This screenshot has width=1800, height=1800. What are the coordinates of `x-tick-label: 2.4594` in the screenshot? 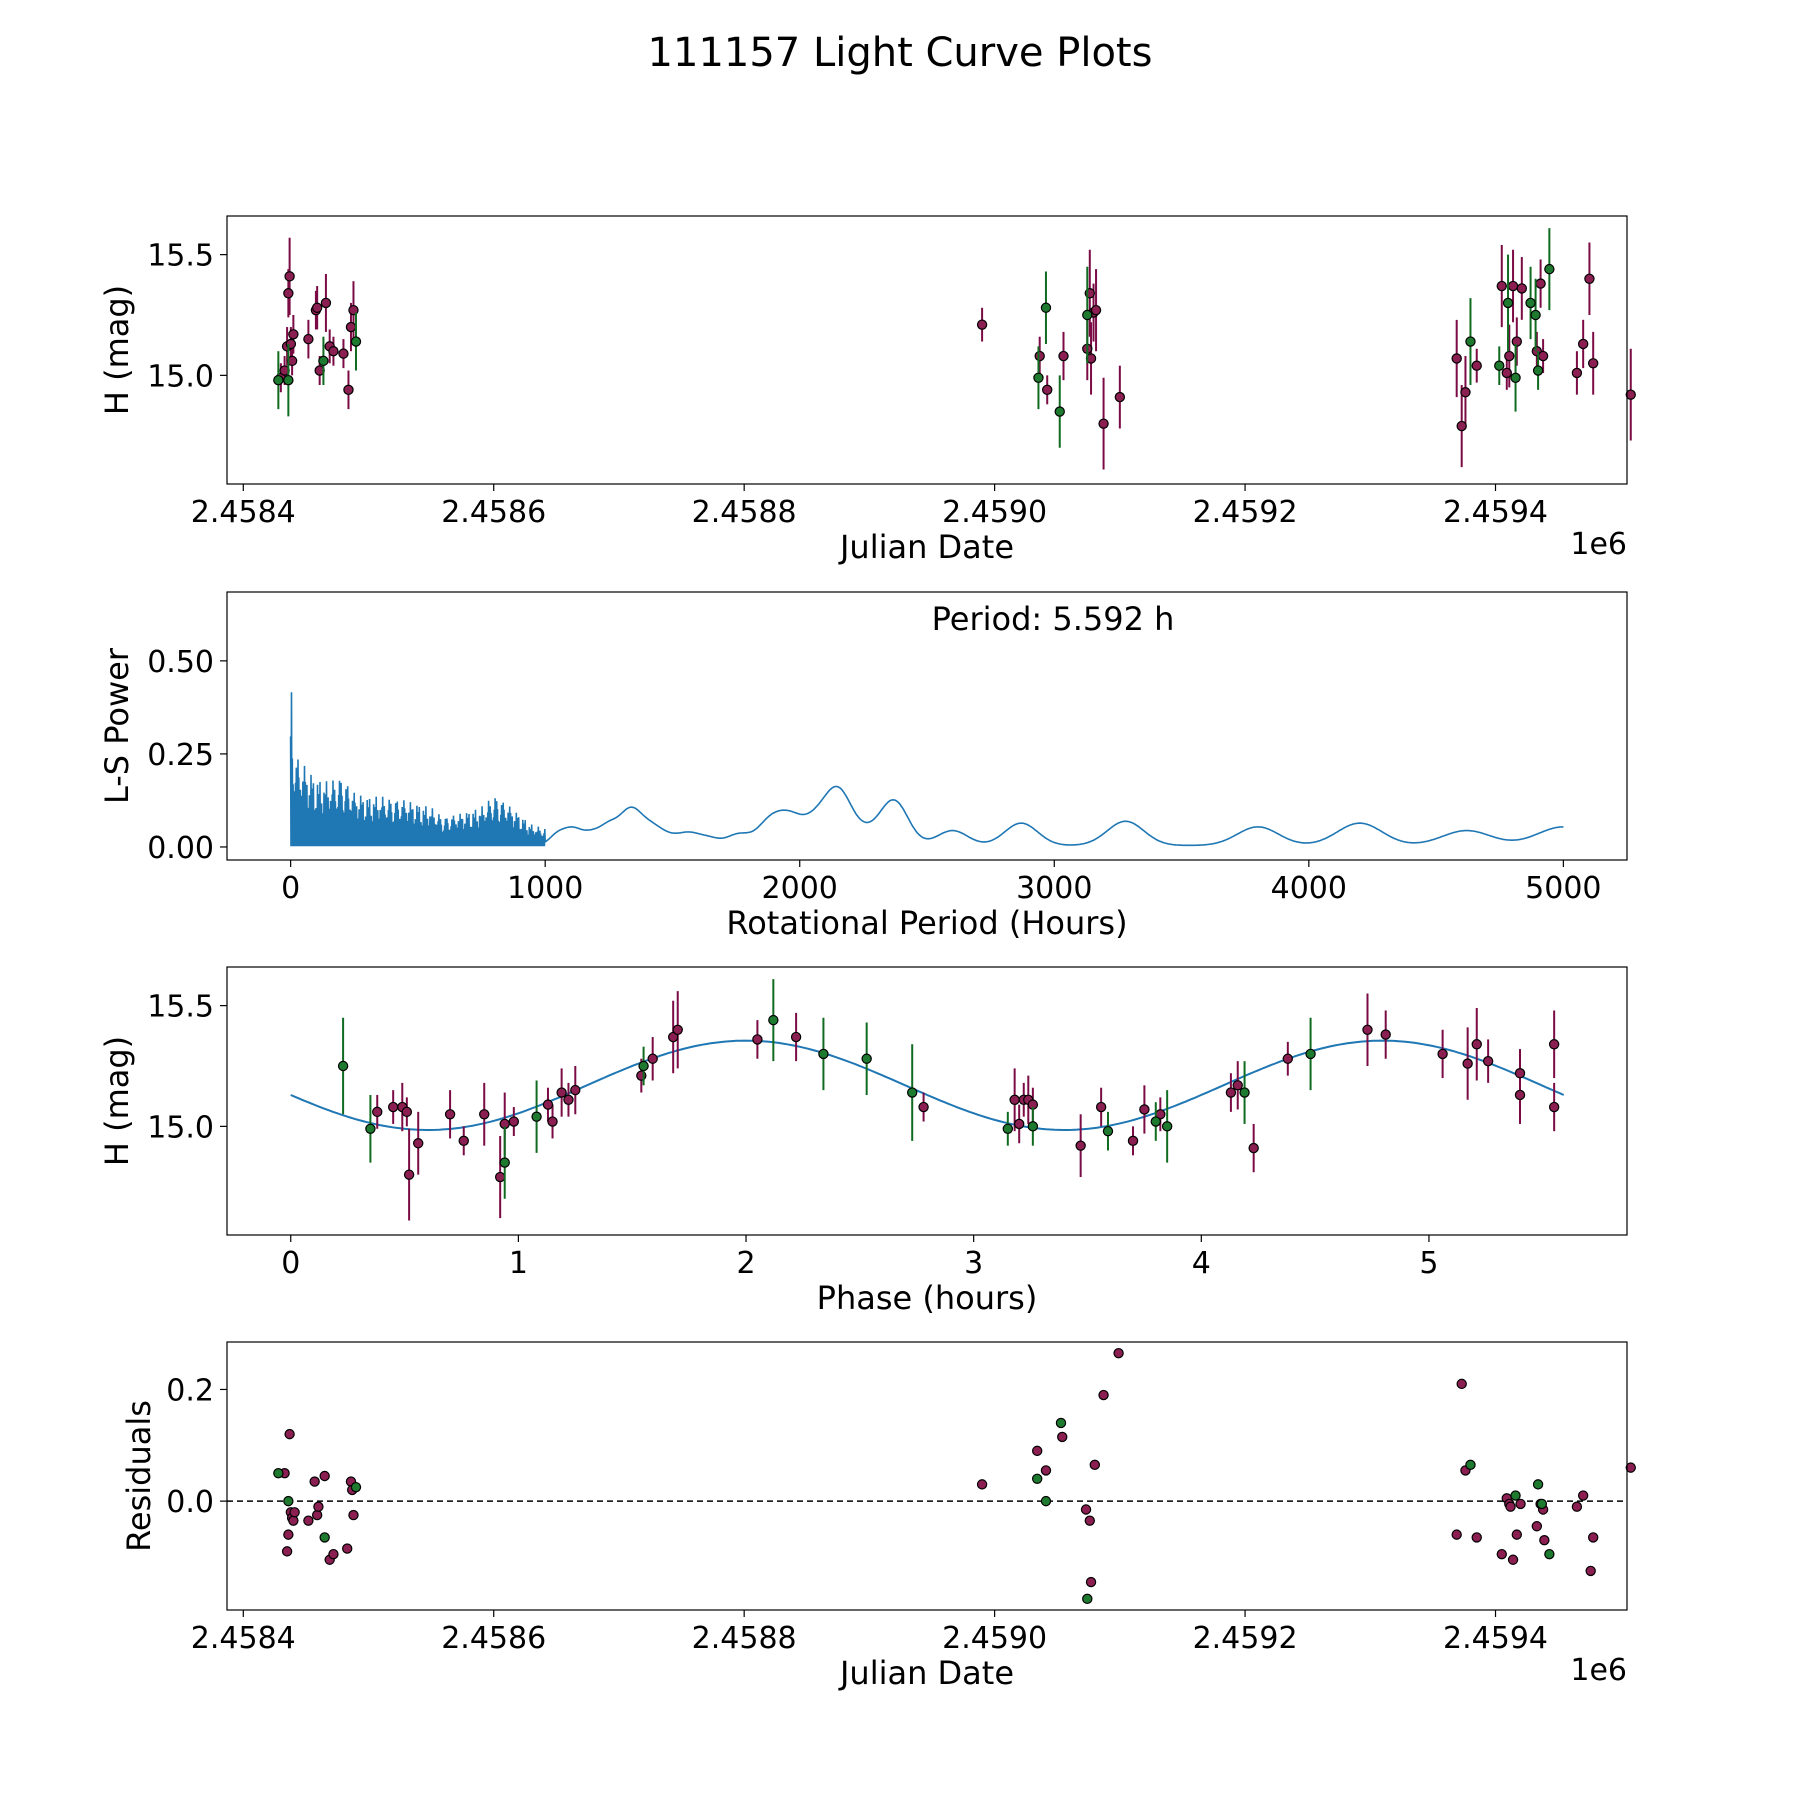 It's located at (1495, 1638).